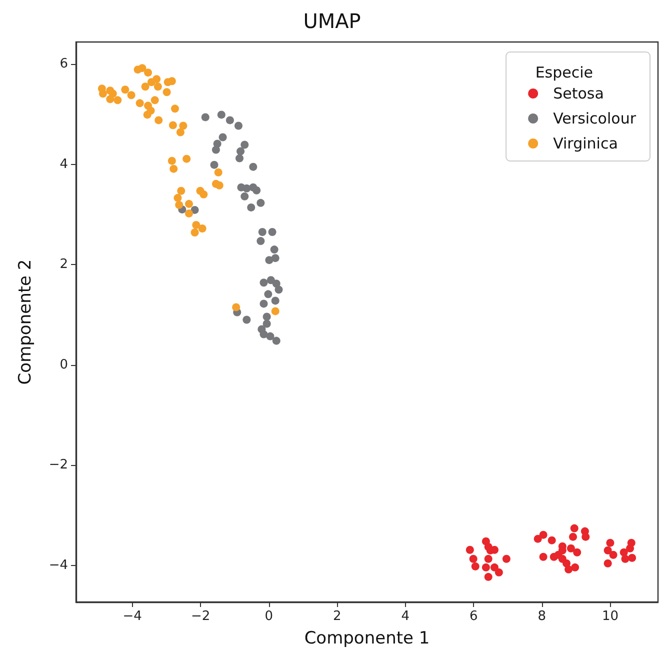 The height and width of the screenshot is (655, 664). I want to click on x-tick-label: 8, so click(542, 616).